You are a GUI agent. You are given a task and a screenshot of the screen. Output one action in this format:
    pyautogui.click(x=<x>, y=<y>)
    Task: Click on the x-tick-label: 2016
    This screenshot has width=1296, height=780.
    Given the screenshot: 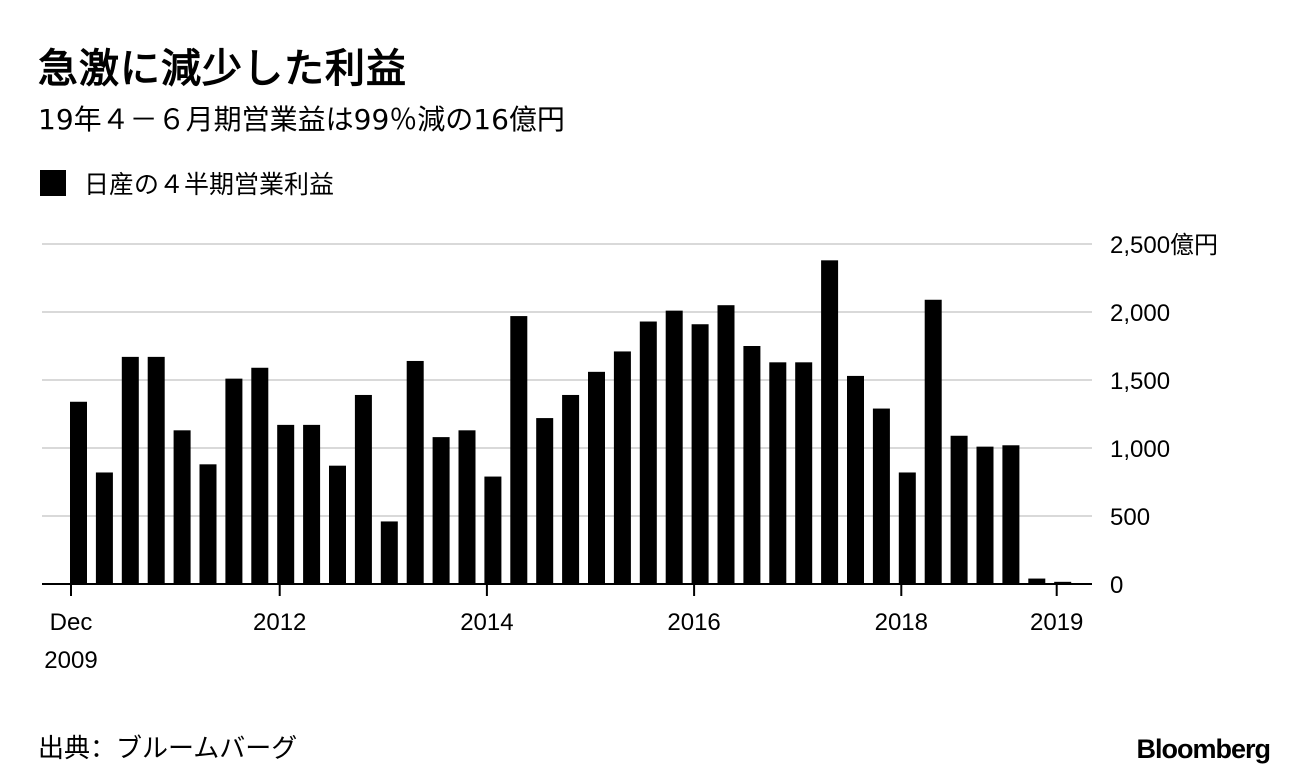 What is the action you would take?
    pyautogui.click(x=693, y=622)
    